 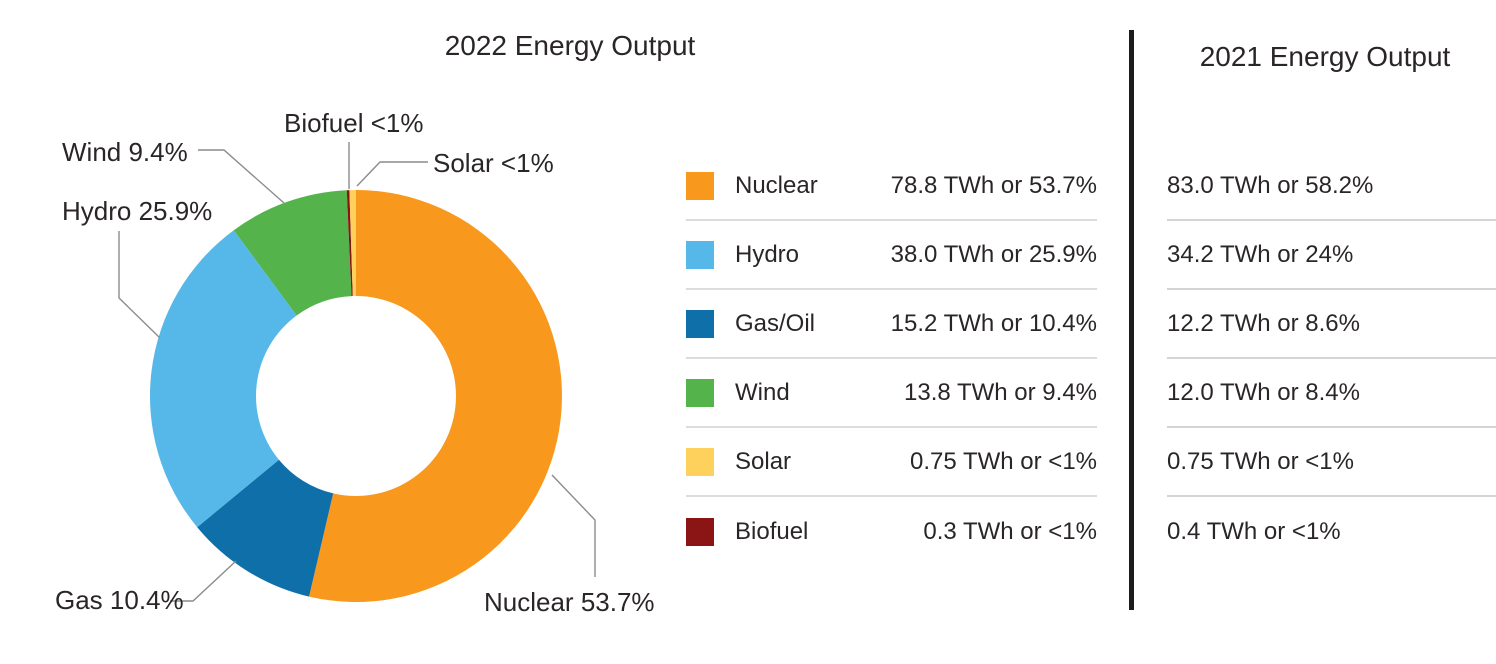 What do you see at coordinates (1131, 320) in the screenshot?
I see `panel-divider` at bounding box center [1131, 320].